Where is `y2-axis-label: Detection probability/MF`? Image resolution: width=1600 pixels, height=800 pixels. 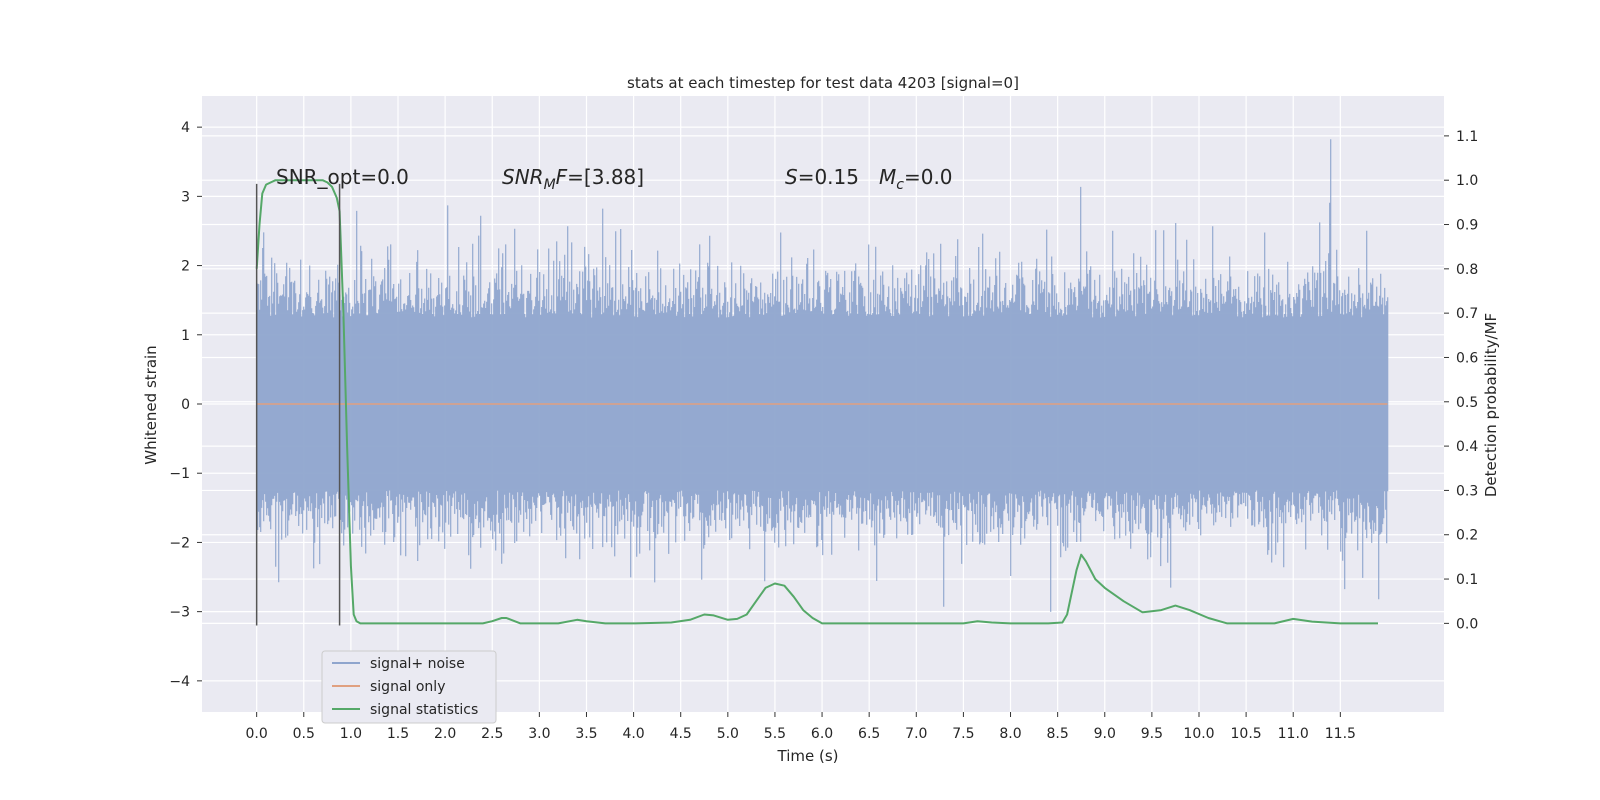 y2-axis-label: Detection probability/MF is located at coordinates (1491, 405).